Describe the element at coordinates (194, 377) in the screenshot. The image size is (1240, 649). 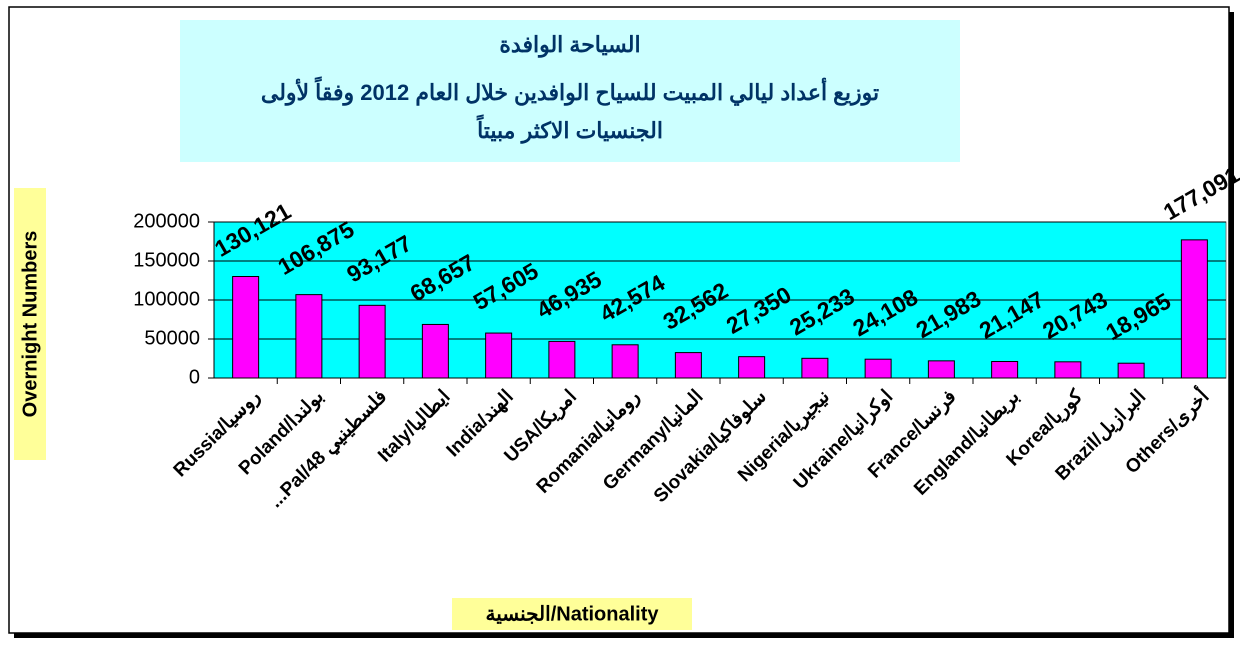
I see `y-tick-label: 0` at that location.